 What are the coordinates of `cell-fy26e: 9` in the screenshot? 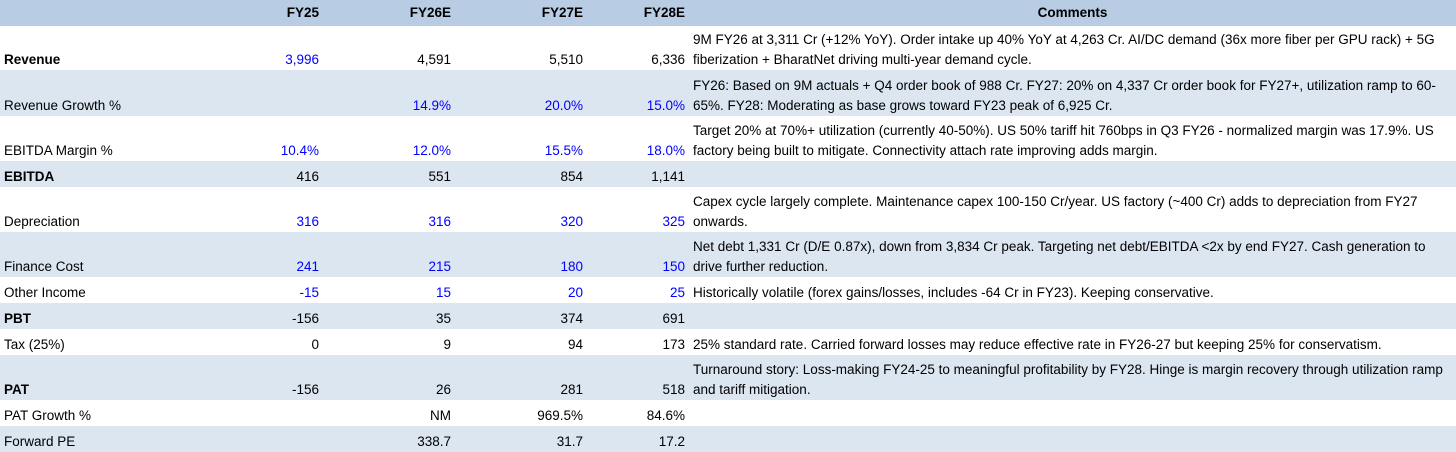 It's located at (447, 344).